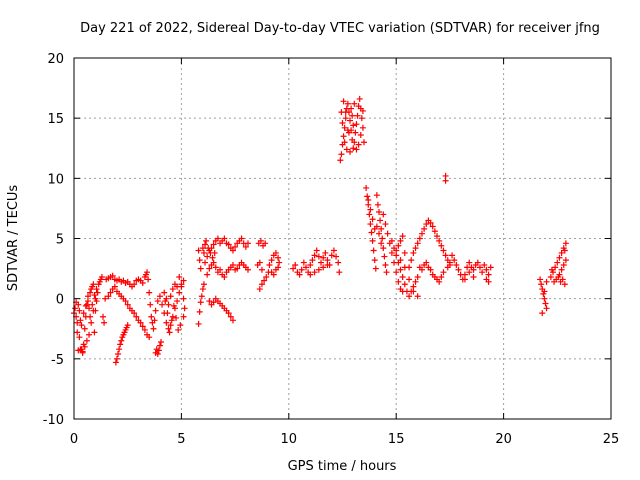 The width and height of the screenshot is (640, 480). What do you see at coordinates (60, 240) in the screenshot?
I see `y-tick-label: 5` at bounding box center [60, 240].